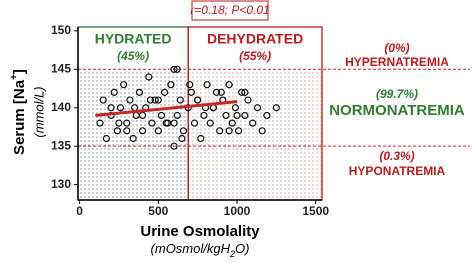 The height and width of the screenshot is (263, 474). Describe the element at coordinates (397, 171) in the screenshot. I see `band-label: HYPONATREMIA` at that location.